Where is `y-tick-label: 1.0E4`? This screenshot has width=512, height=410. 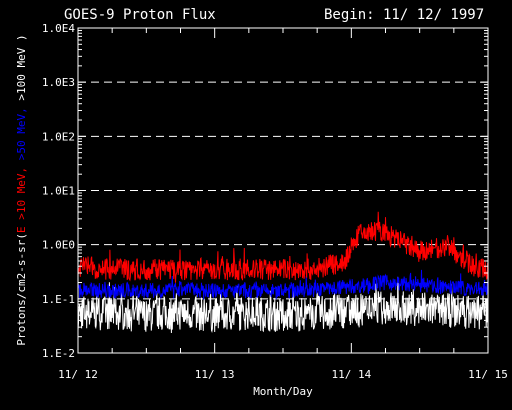
y-tick-label: 1.0E4 is located at coordinates (58, 28).